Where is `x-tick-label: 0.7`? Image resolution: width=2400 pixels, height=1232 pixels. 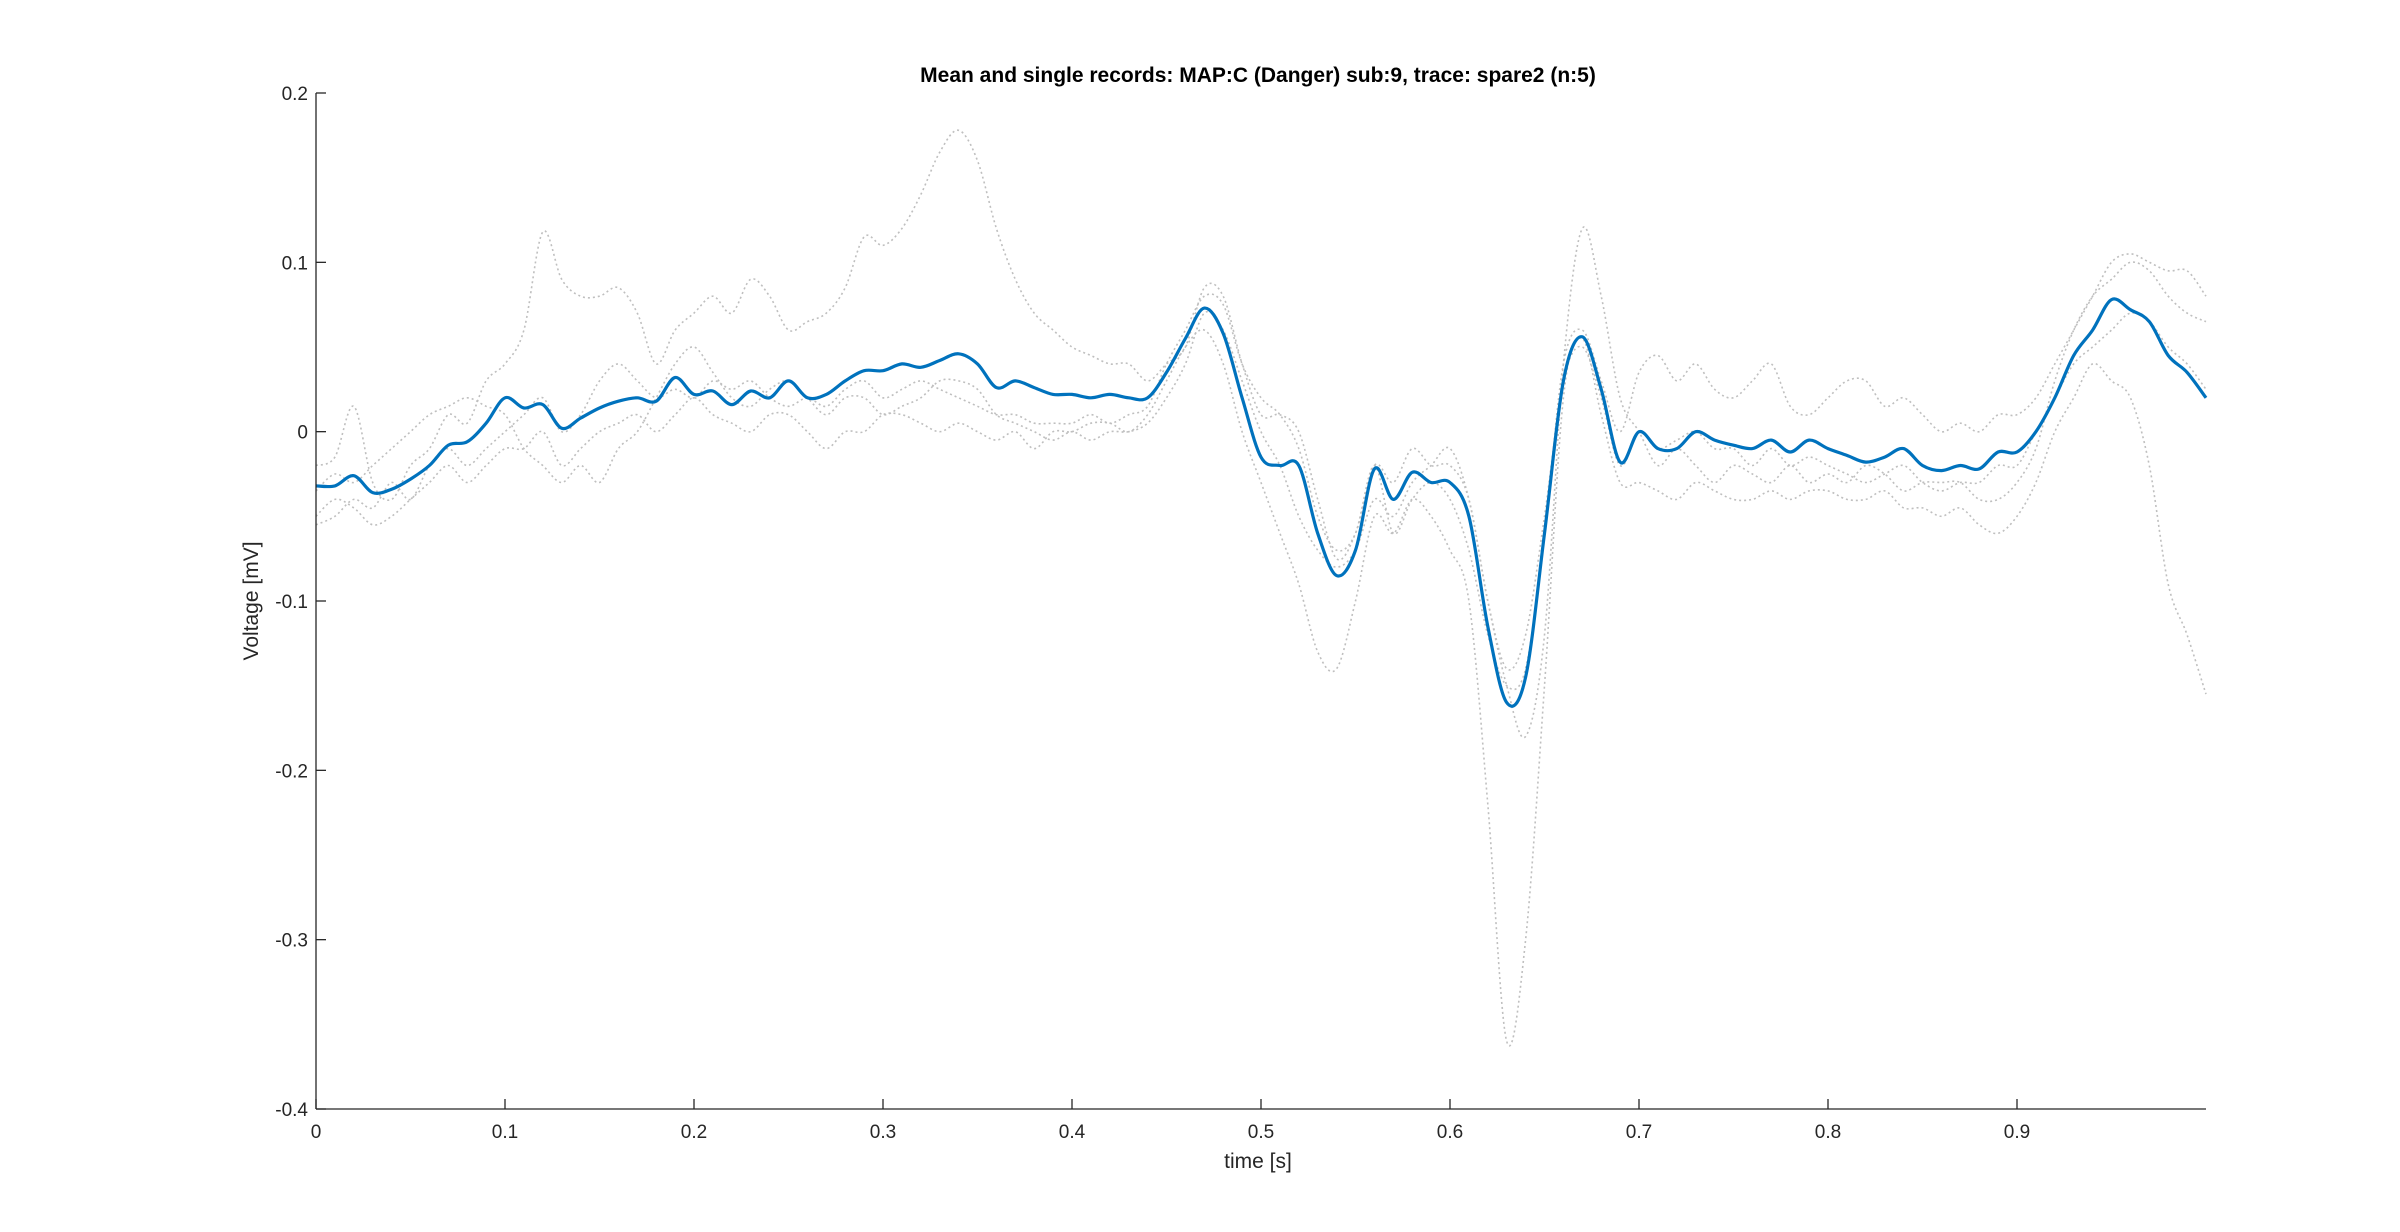
x-tick-label: 0.7 is located at coordinates (1639, 1132).